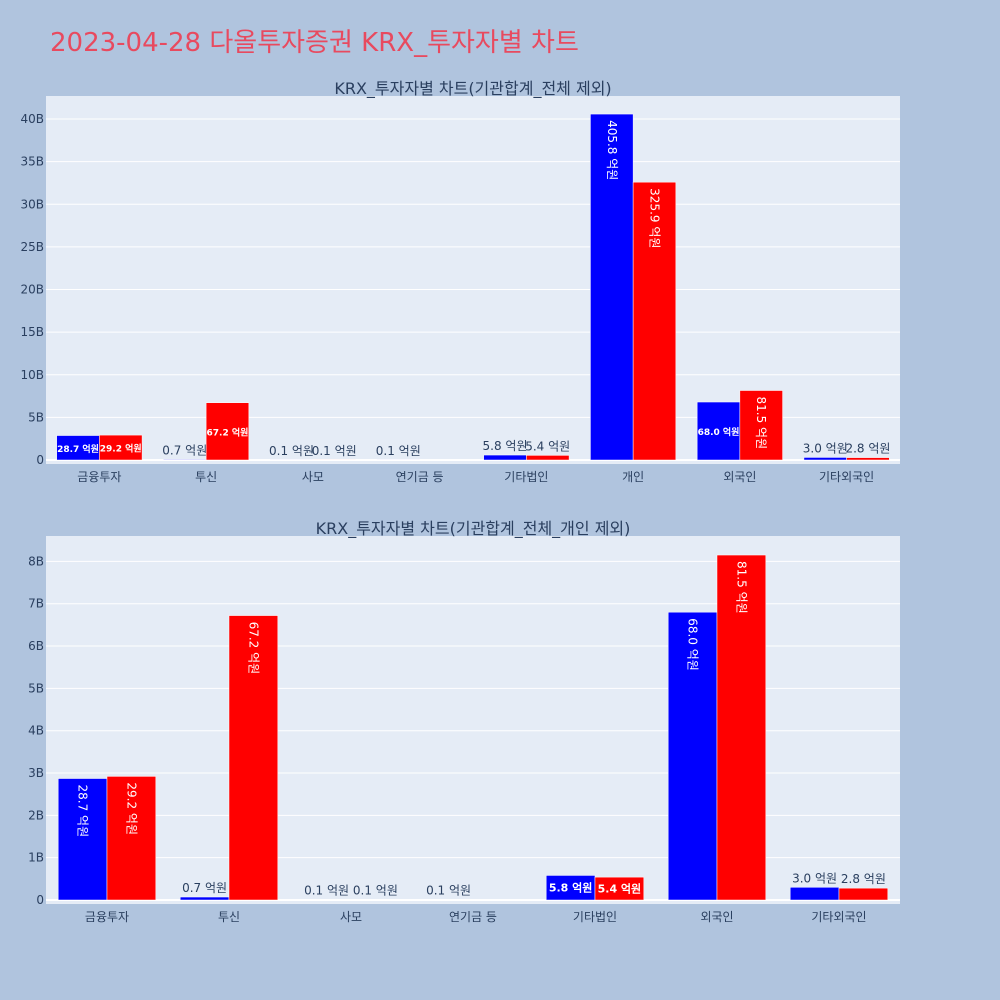 This screenshot has width=1000, height=1000. Describe the element at coordinates (654, 218) in the screenshot. I see `bar-value-label: 325.9 억원` at that location.